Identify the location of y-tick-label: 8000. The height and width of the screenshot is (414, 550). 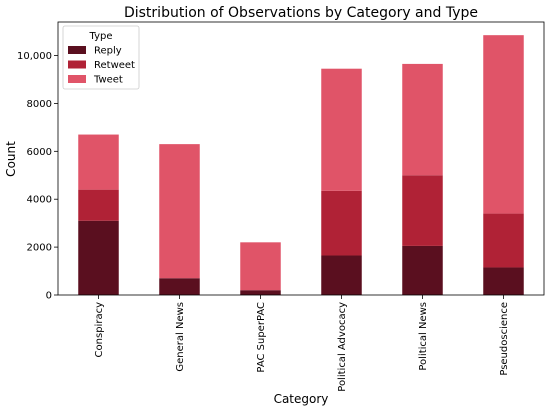
(39, 104).